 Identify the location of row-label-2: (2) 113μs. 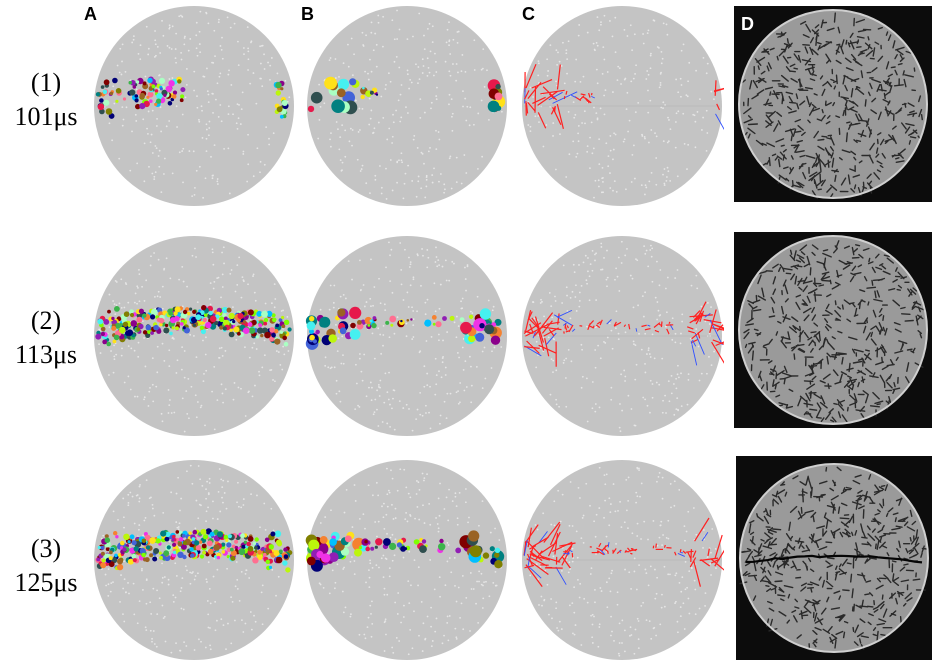
(46, 338).